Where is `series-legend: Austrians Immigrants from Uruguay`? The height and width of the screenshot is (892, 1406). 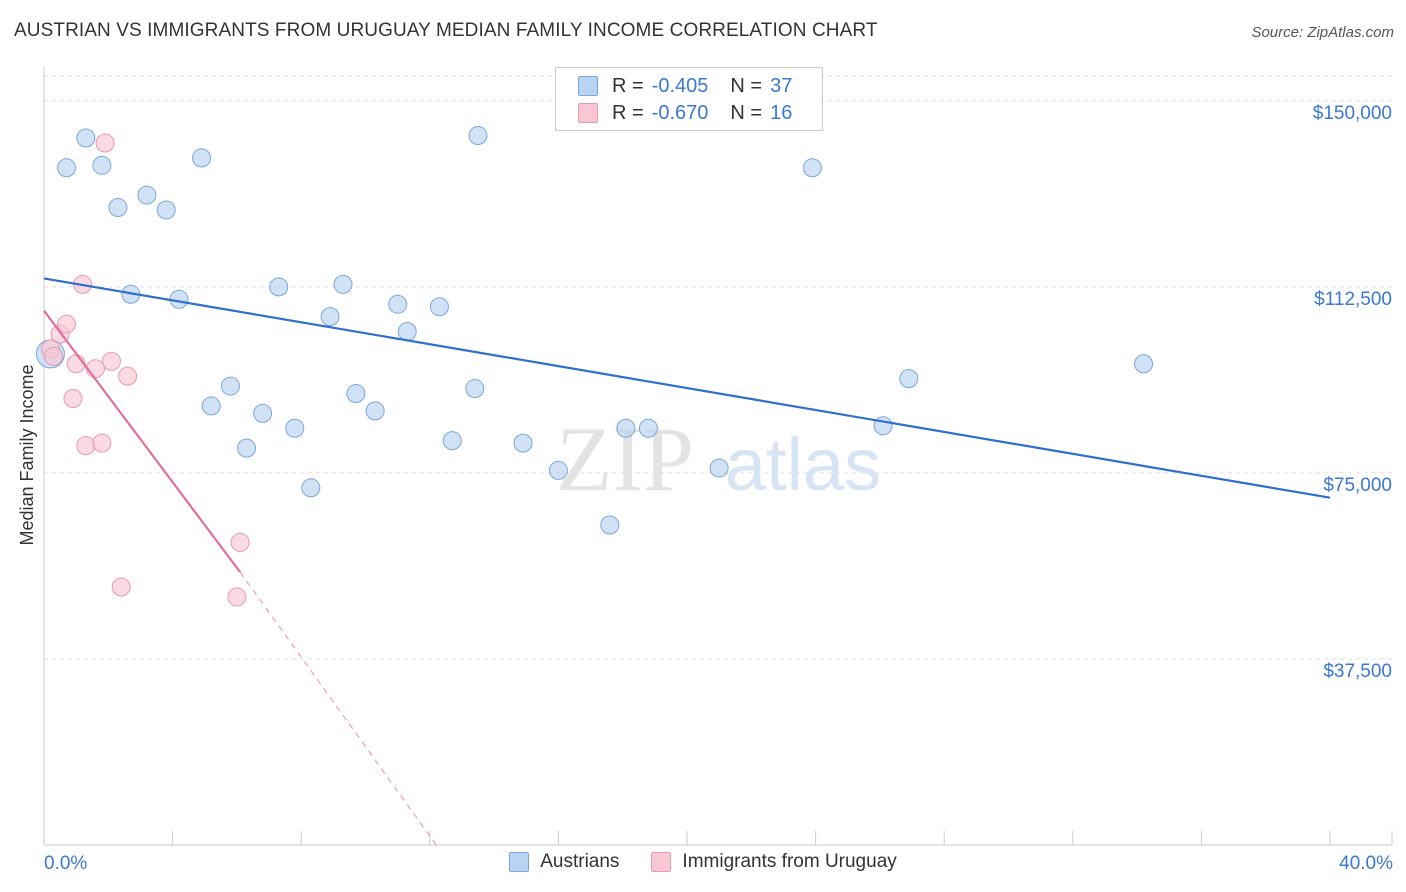 series-legend: Austrians Immigrants from Uruguay is located at coordinates (703, 862).